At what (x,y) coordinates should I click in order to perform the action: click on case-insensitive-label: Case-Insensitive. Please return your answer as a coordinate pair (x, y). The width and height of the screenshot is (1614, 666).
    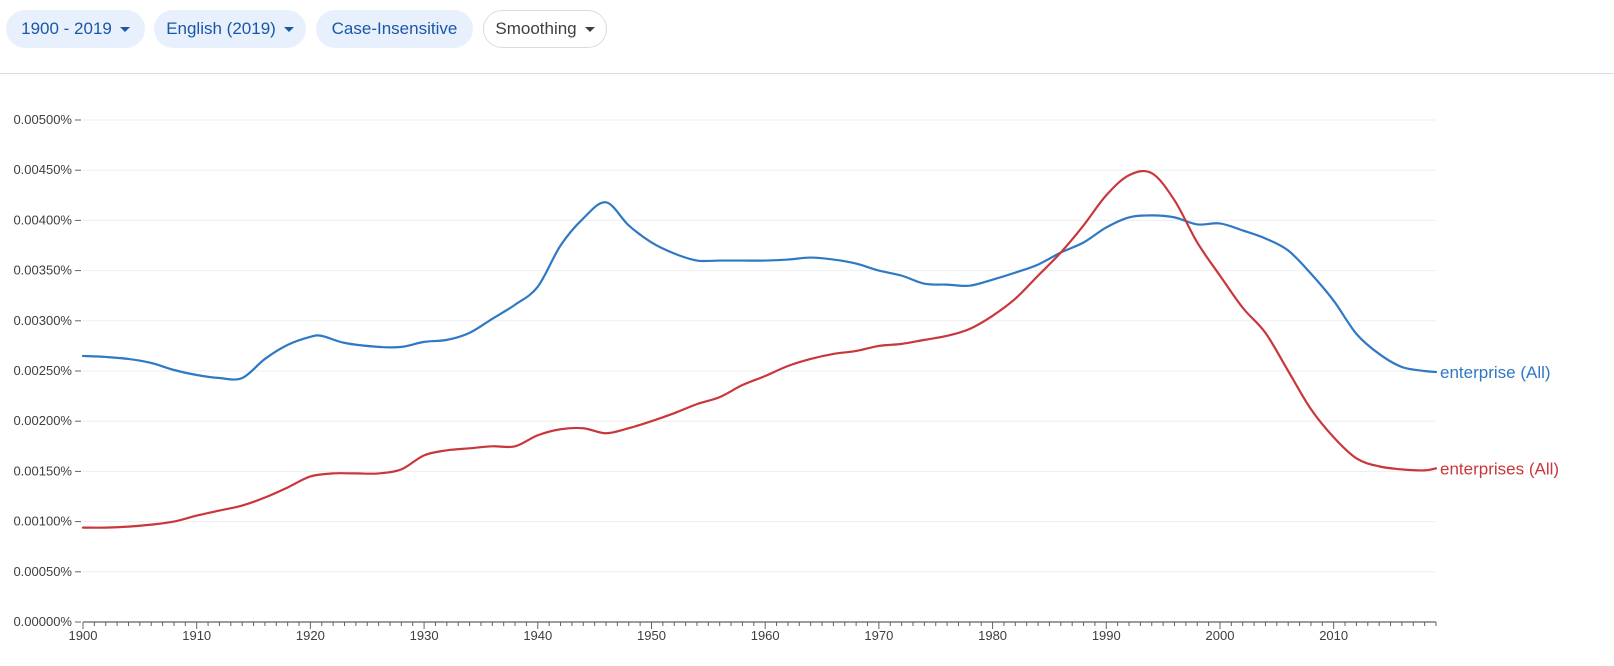
    Looking at the image, I should click on (394, 28).